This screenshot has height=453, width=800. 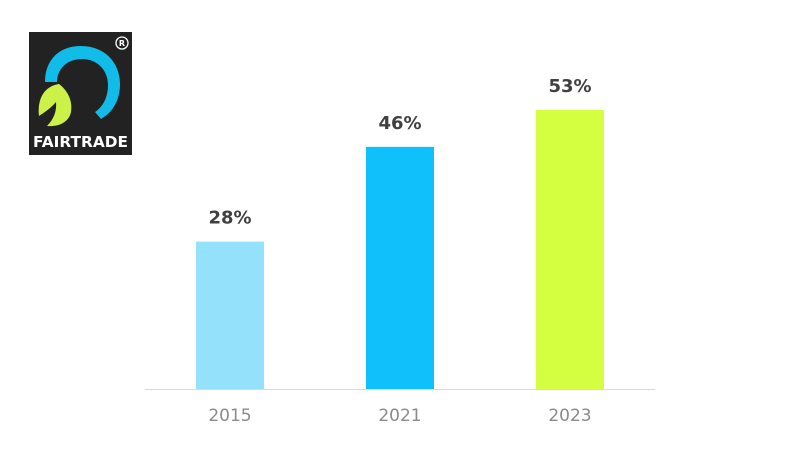 I want to click on bar-2023, so click(x=570, y=249).